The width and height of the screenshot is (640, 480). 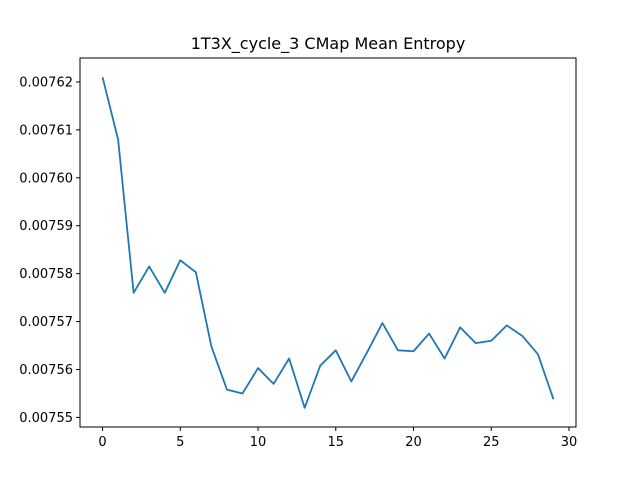 I want to click on x-tick-label: 20, so click(x=413, y=442).